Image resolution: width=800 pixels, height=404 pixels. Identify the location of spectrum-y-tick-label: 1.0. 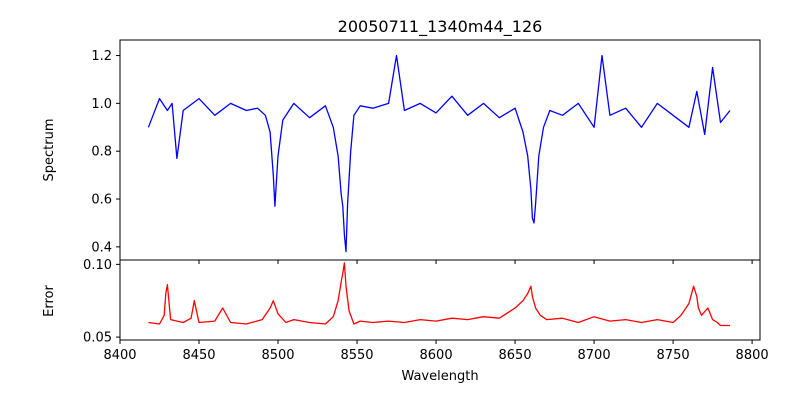
(101, 104).